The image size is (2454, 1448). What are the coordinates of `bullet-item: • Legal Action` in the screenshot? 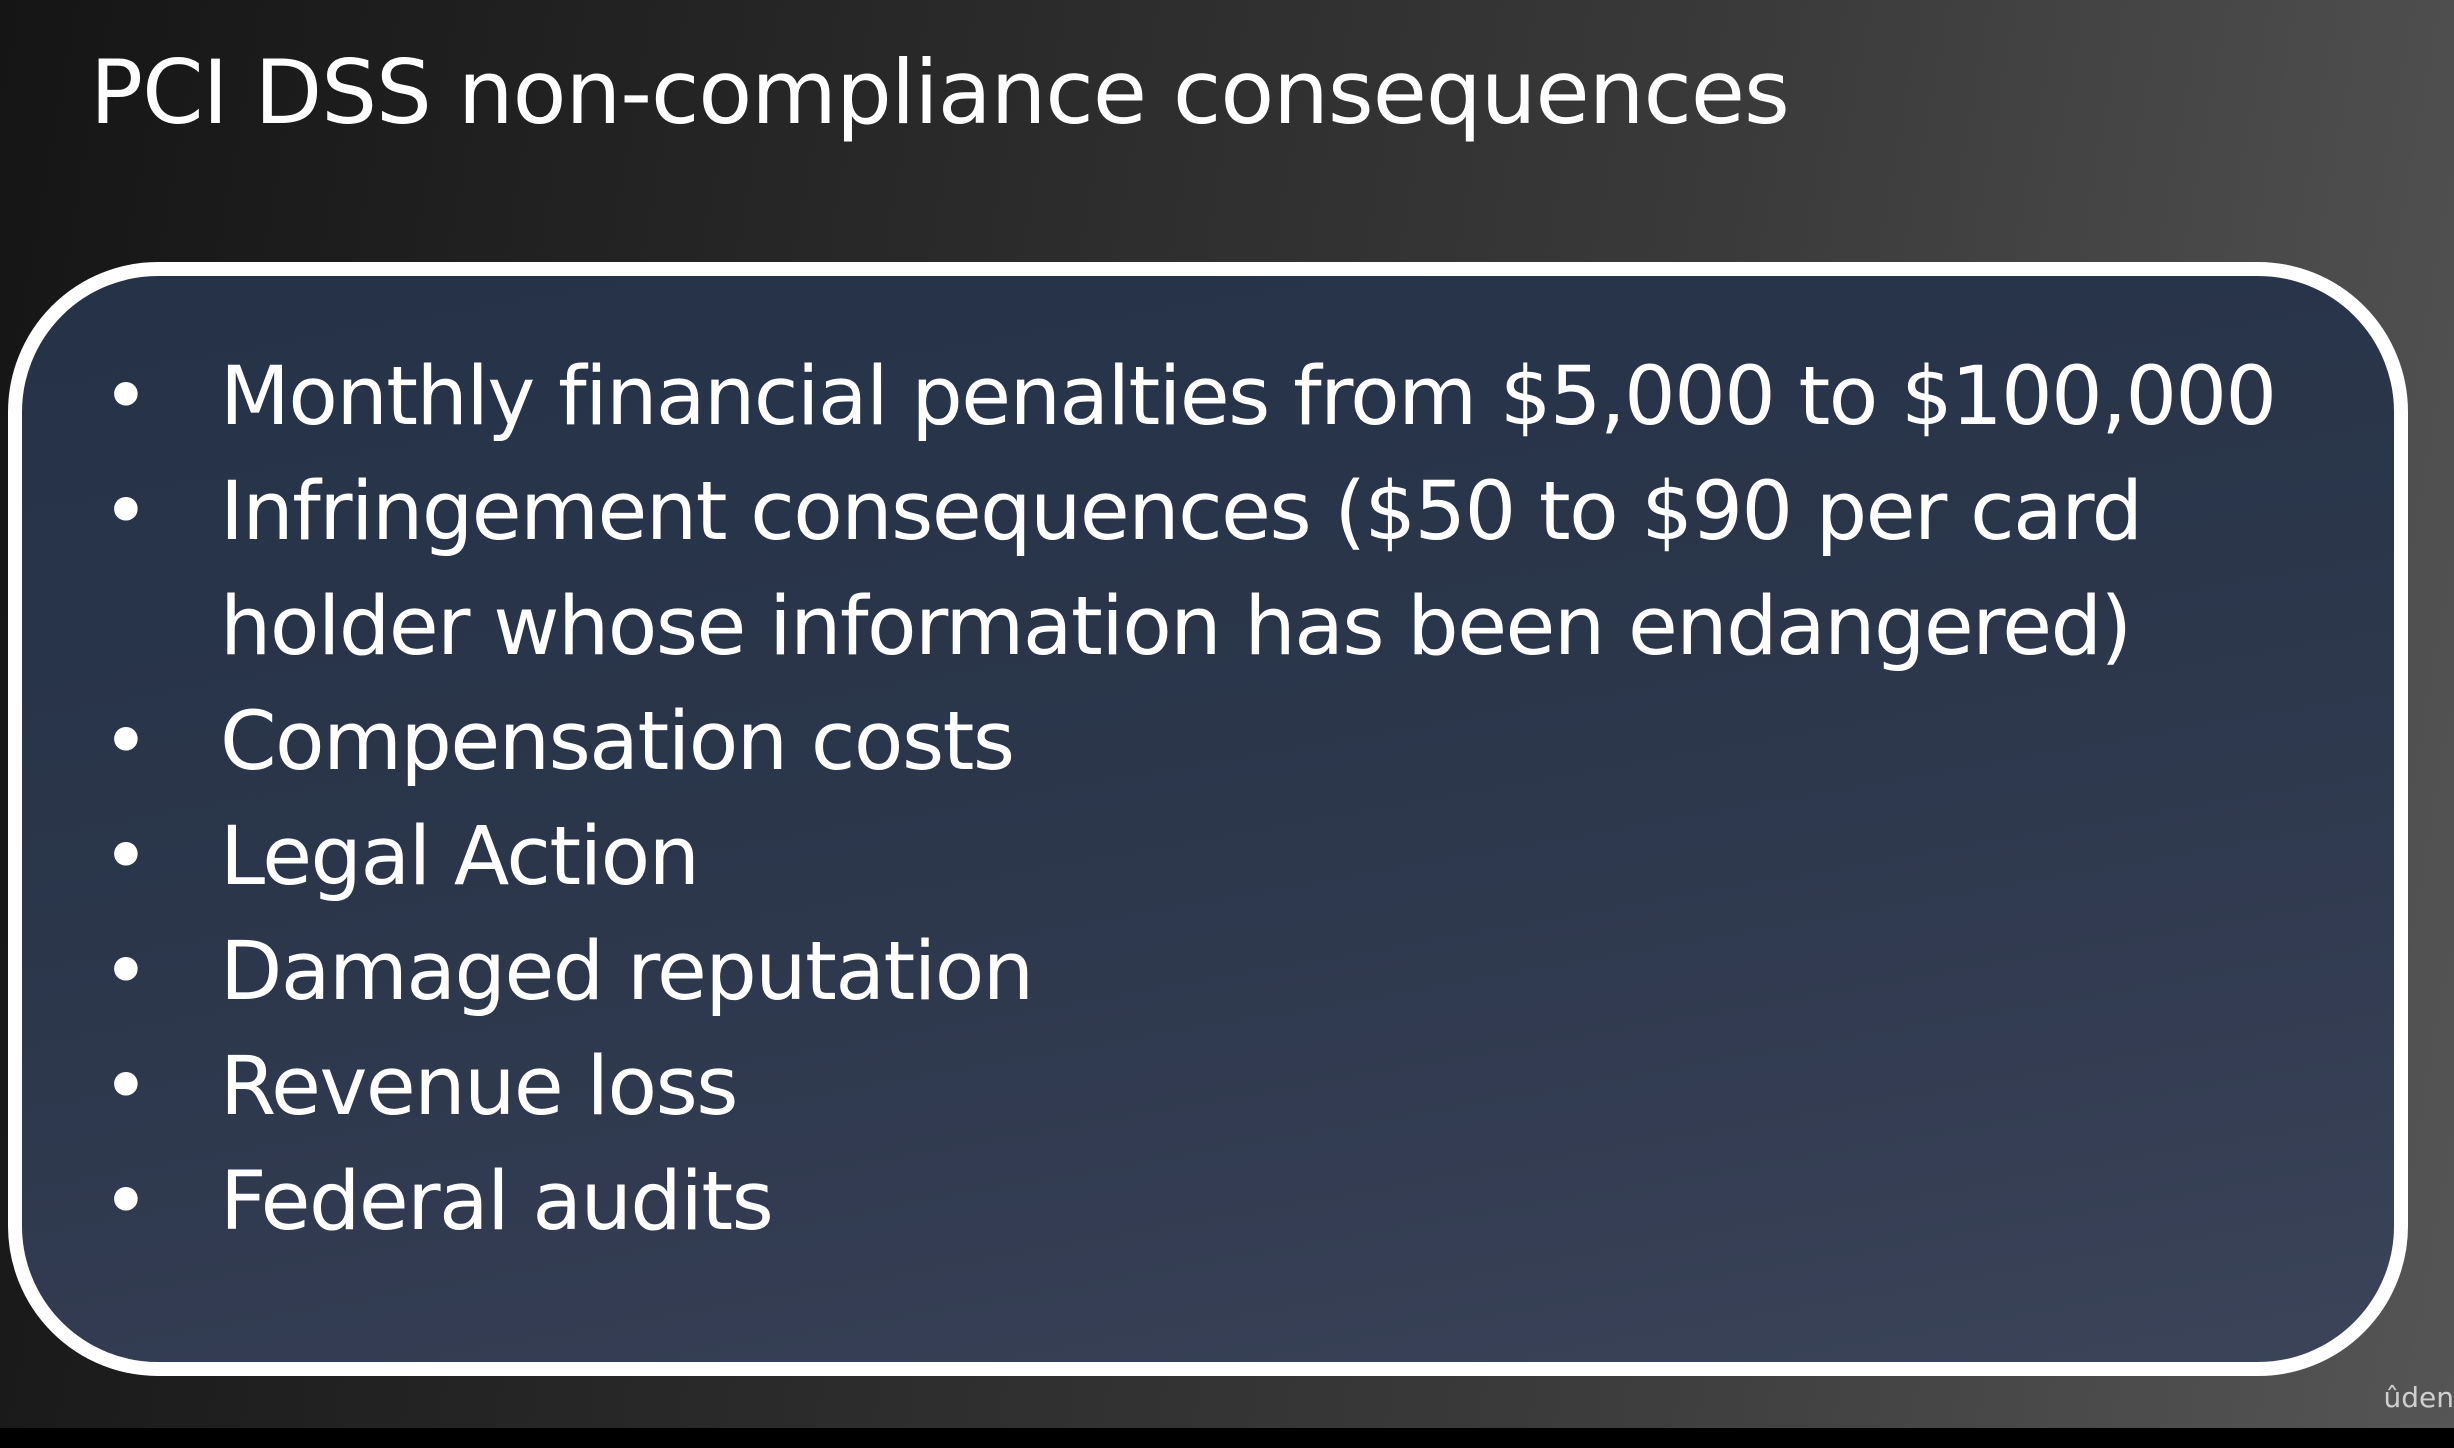 It's located at (1222, 857).